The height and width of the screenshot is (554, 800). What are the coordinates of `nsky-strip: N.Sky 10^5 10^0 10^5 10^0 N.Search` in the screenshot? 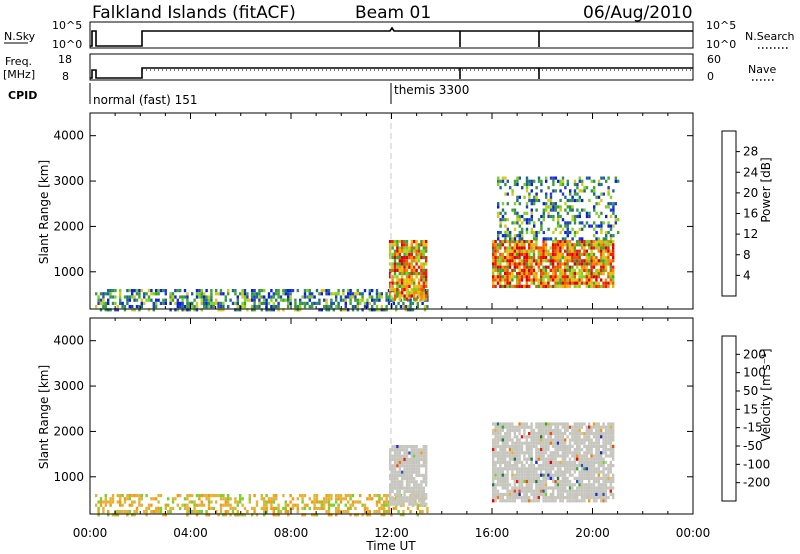 It's located at (399, 35).